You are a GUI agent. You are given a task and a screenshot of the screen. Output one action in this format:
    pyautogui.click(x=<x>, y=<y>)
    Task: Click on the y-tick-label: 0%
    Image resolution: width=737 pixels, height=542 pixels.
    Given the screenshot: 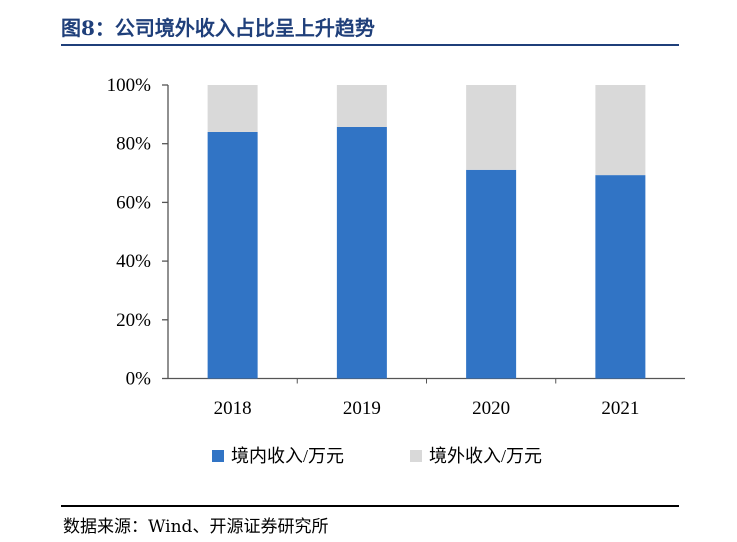 What is the action you would take?
    pyautogui.click(x=139, y=379)
    